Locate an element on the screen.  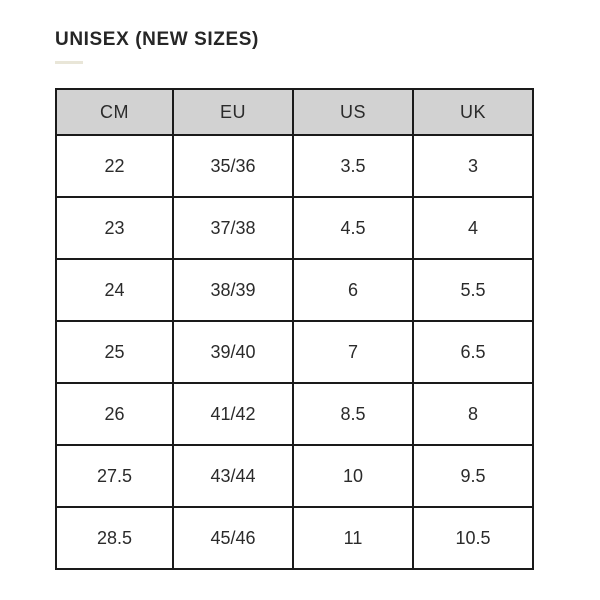
table-cell: 41/42 is located at coordinates (233, 414).